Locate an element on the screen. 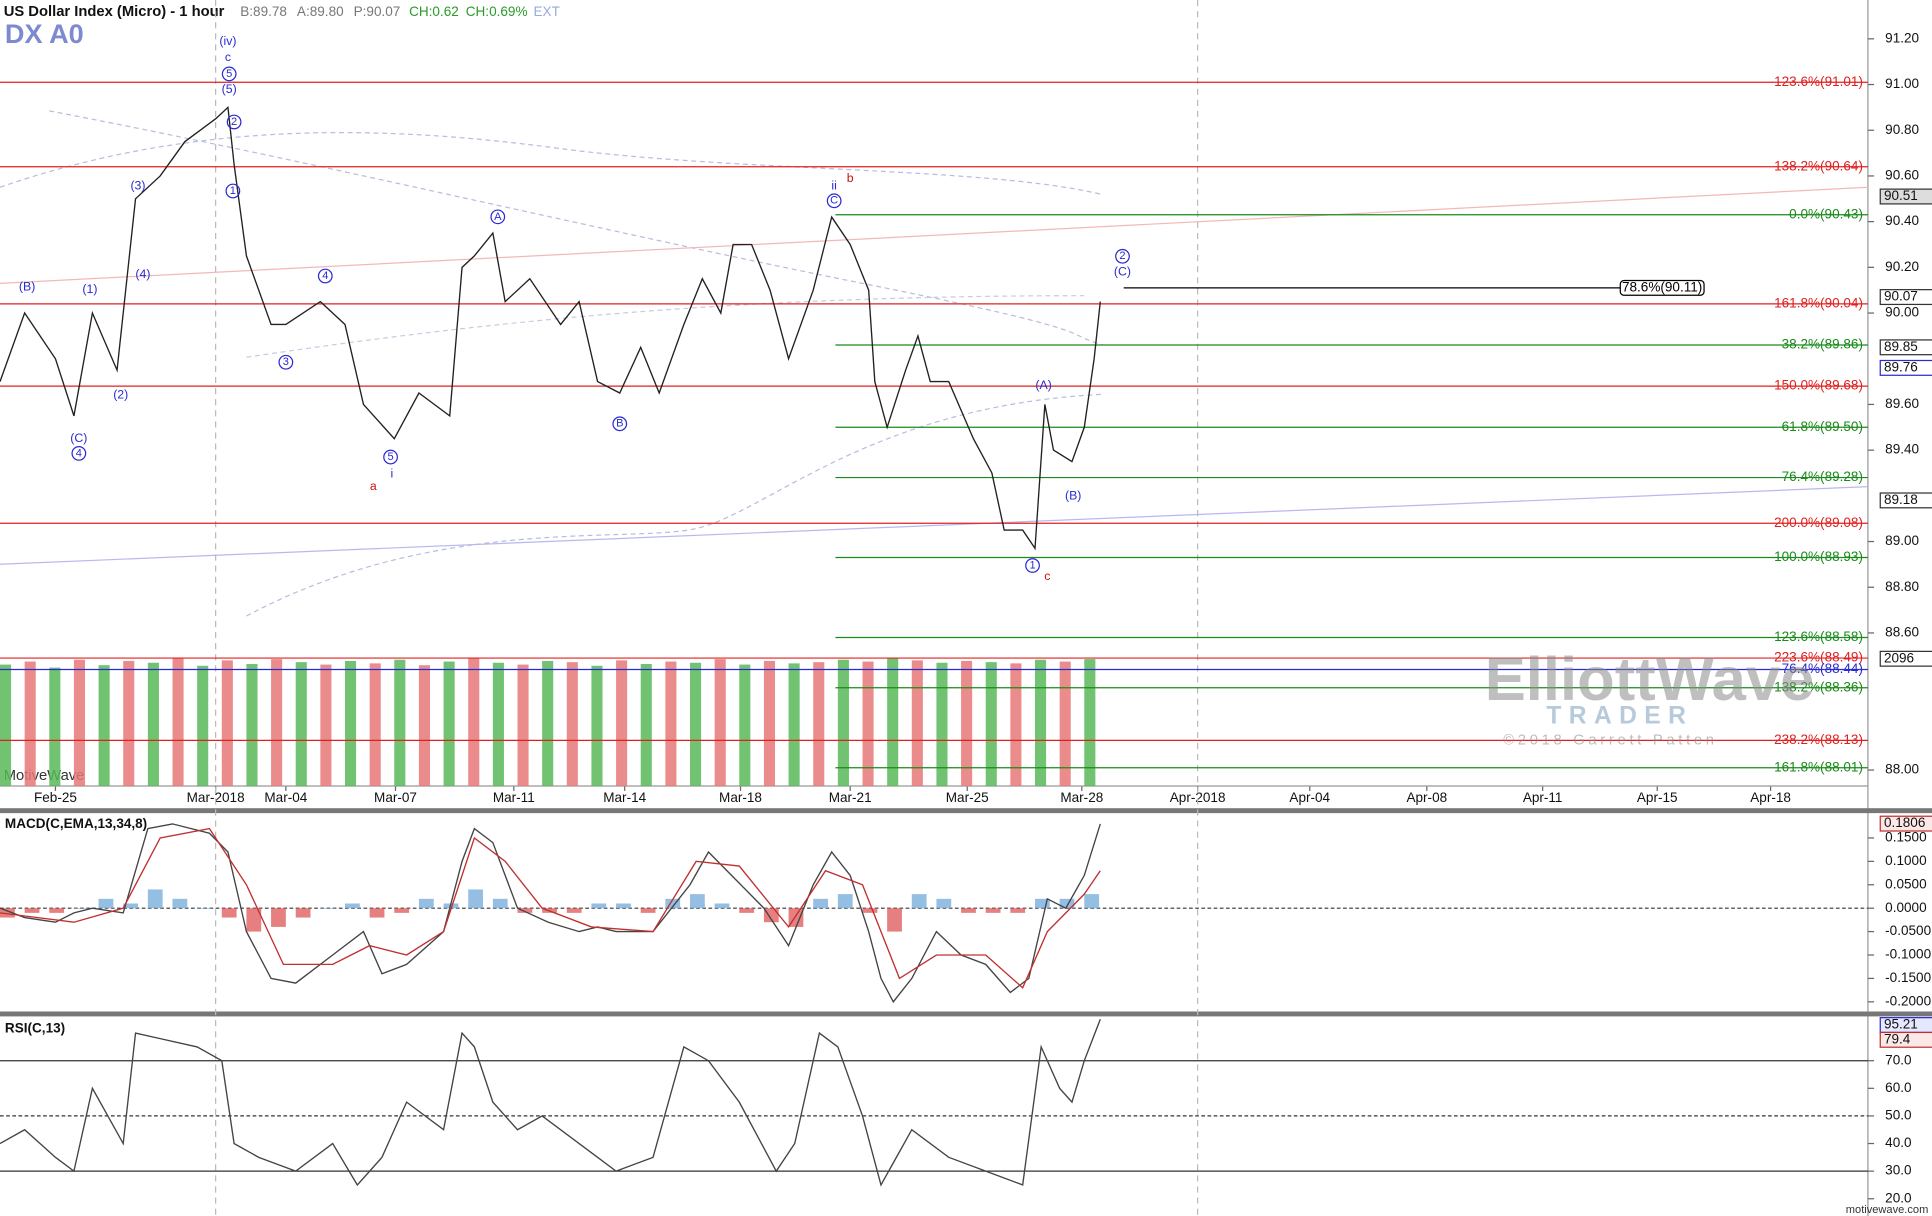 The image size is (1932, 1216). x-tick-label: Apr-11 is located at coordinates (1543, 797).